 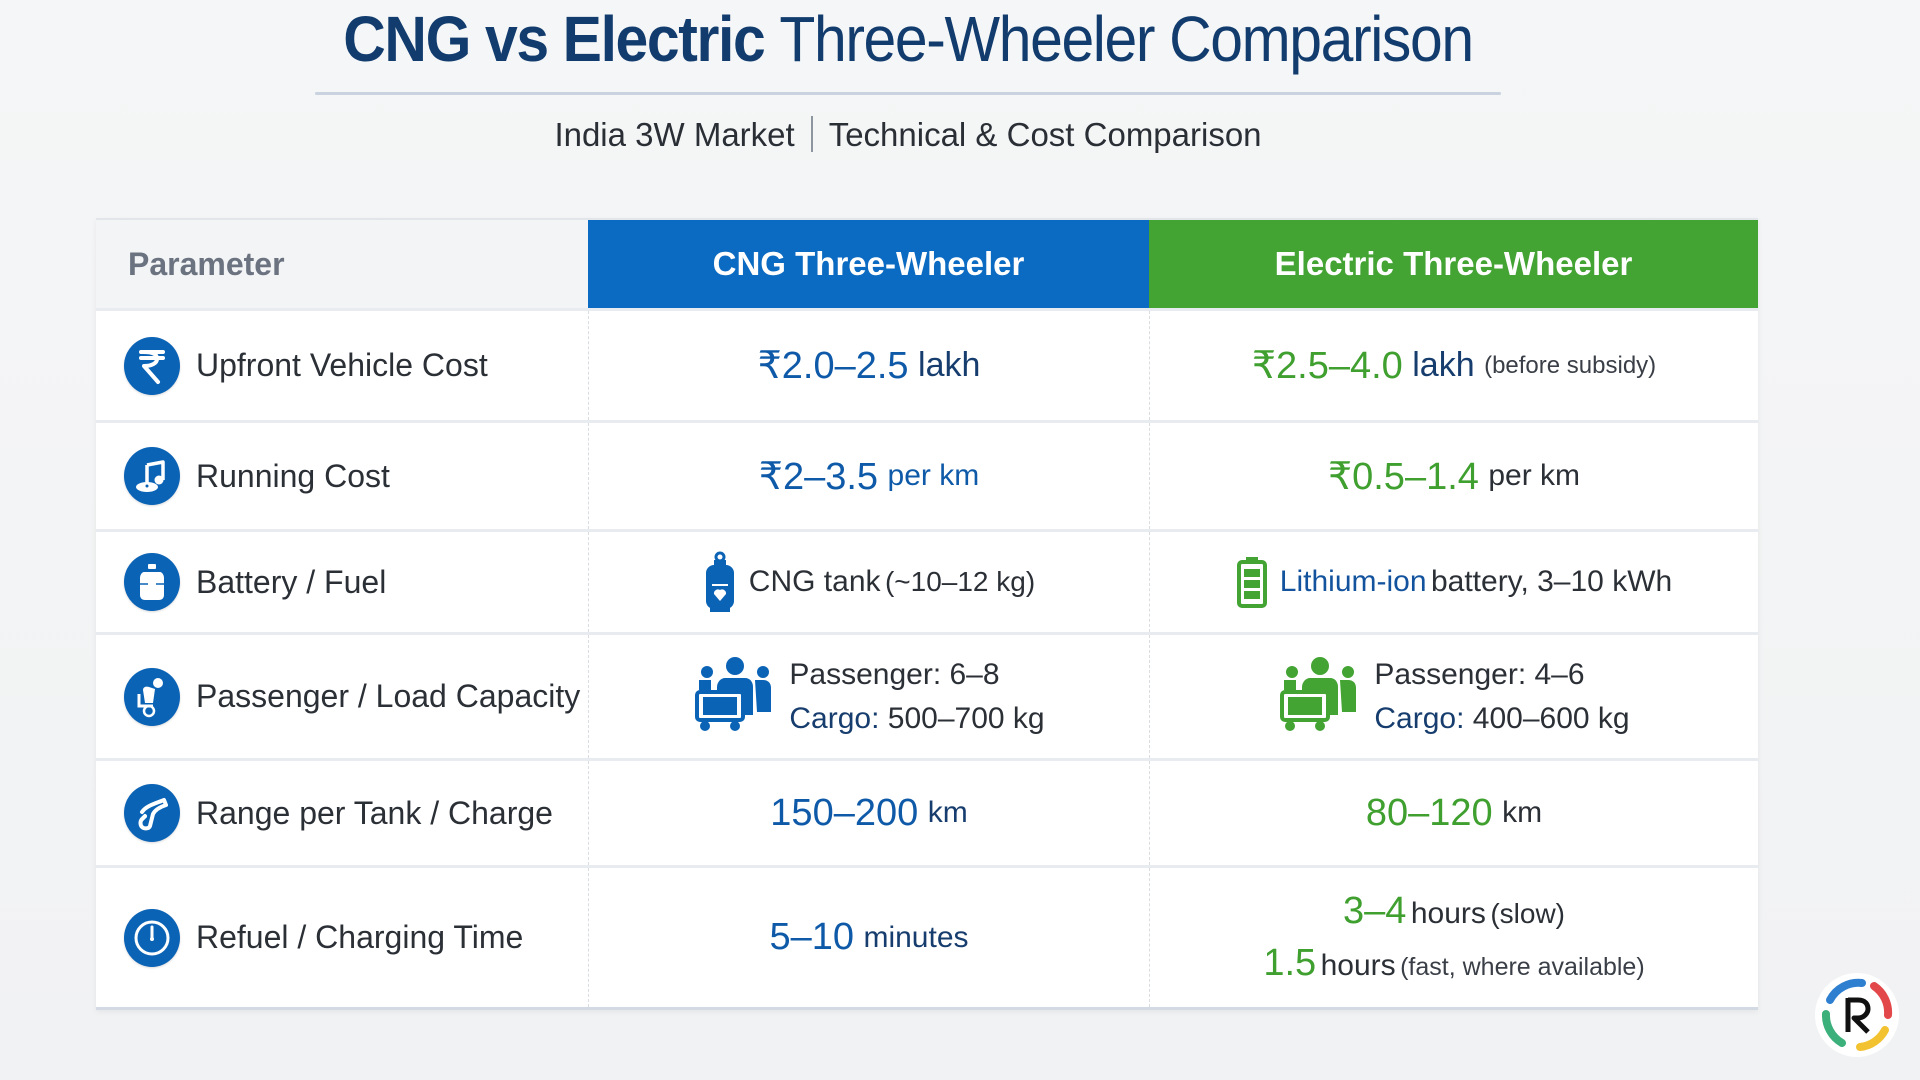 I want to click on clock-icon, so click(x=152, y=937).